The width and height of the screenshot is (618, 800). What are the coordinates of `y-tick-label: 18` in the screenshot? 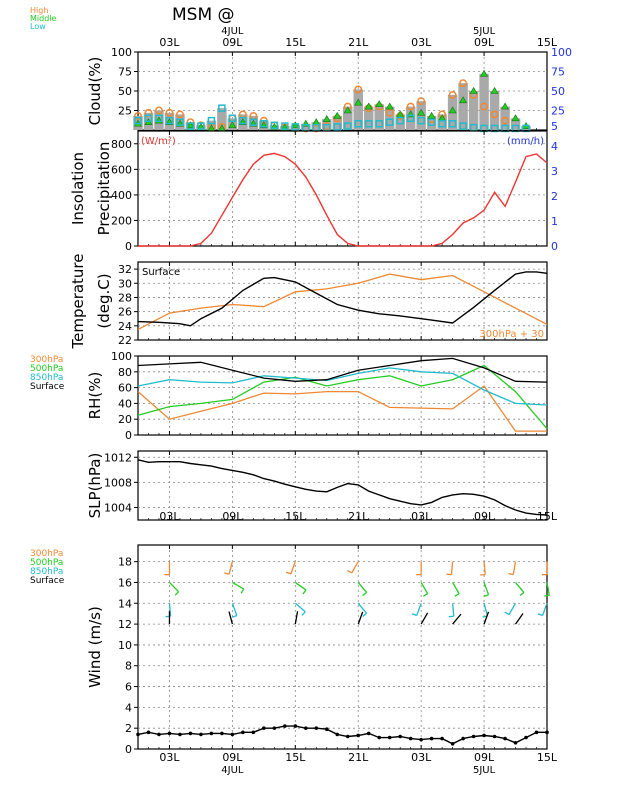 It's located at (125, 562).